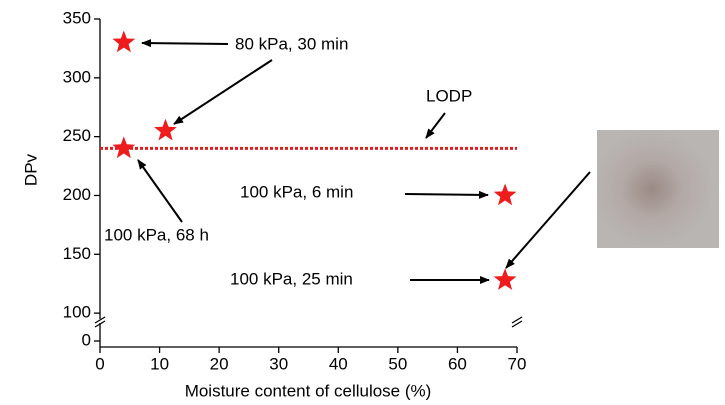  What do you see at coordinates (77, 253) in the screenshot?
I see `y-tick-label: 150` at bounding box center [77, 253].